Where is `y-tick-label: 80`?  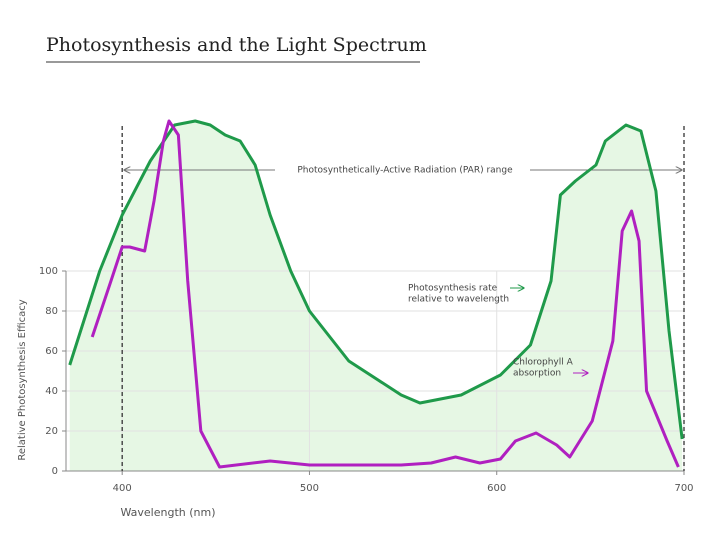 y-tick-label: 80 is located at coordinates (51, 311).